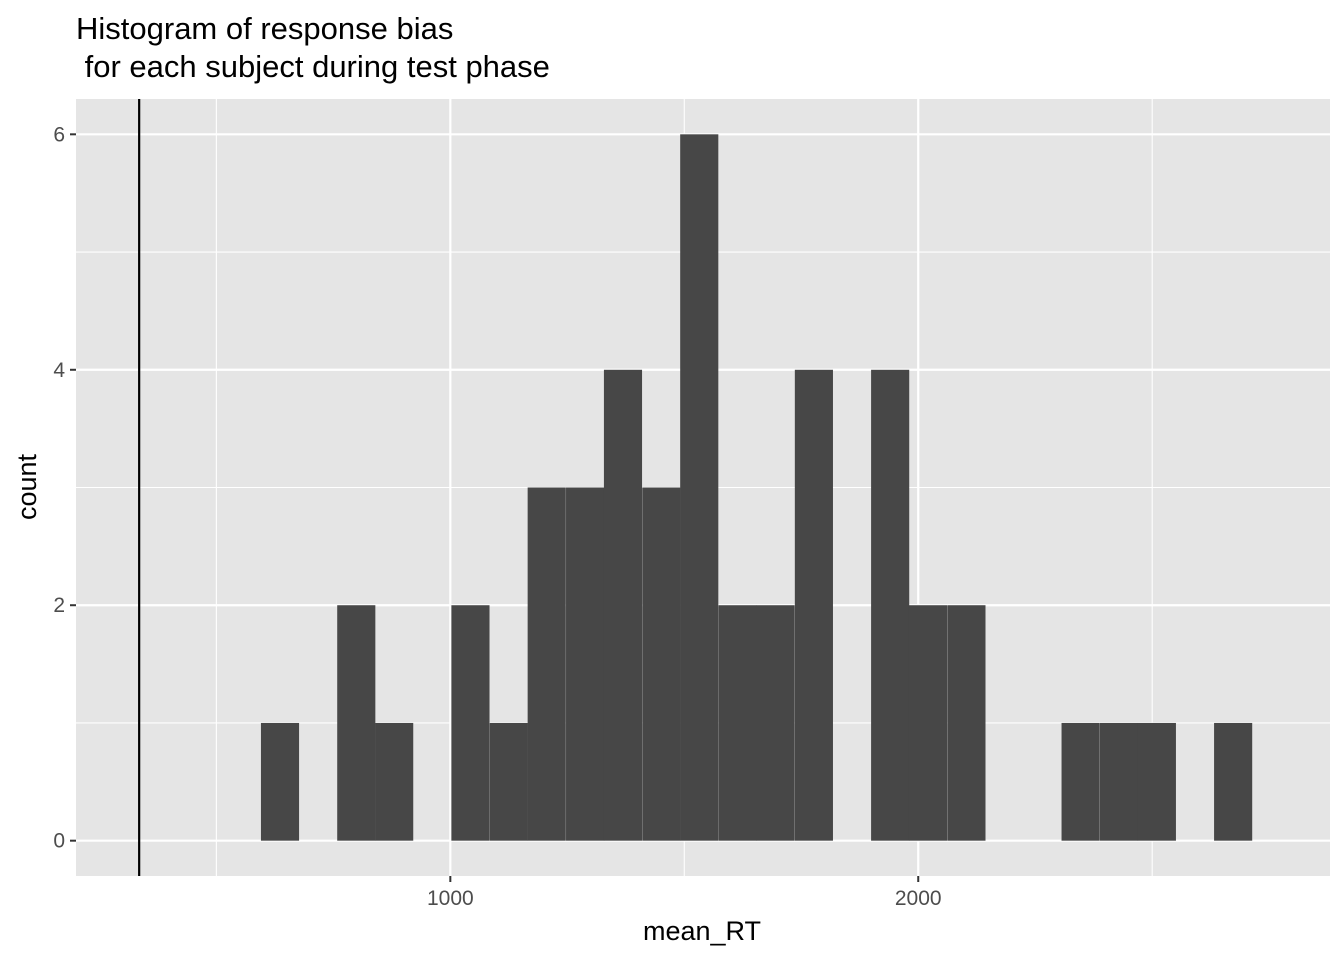  I want to click on x-tick-label: 2000, so click(918, 898).